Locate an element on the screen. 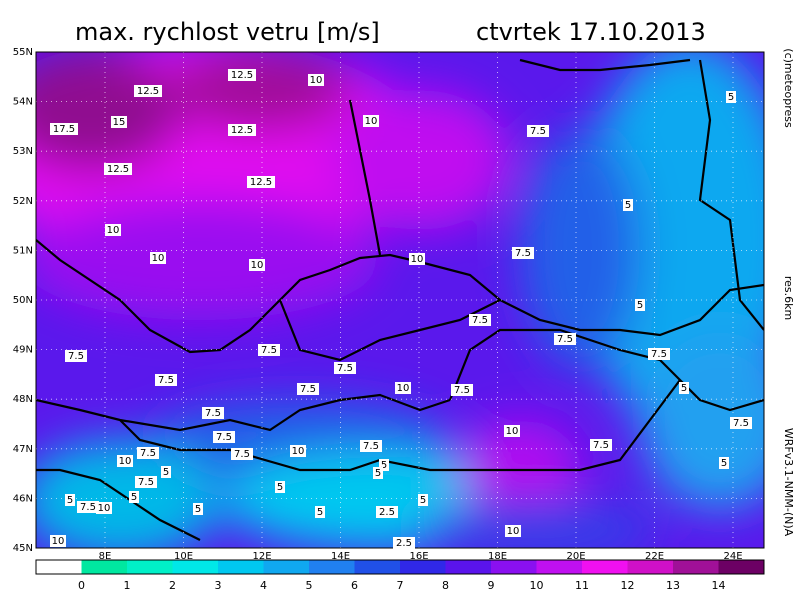 Image resolution: width=800 pixels, height=600 pixels. colorbar-label: 6 is located at coordinates (354, 585).